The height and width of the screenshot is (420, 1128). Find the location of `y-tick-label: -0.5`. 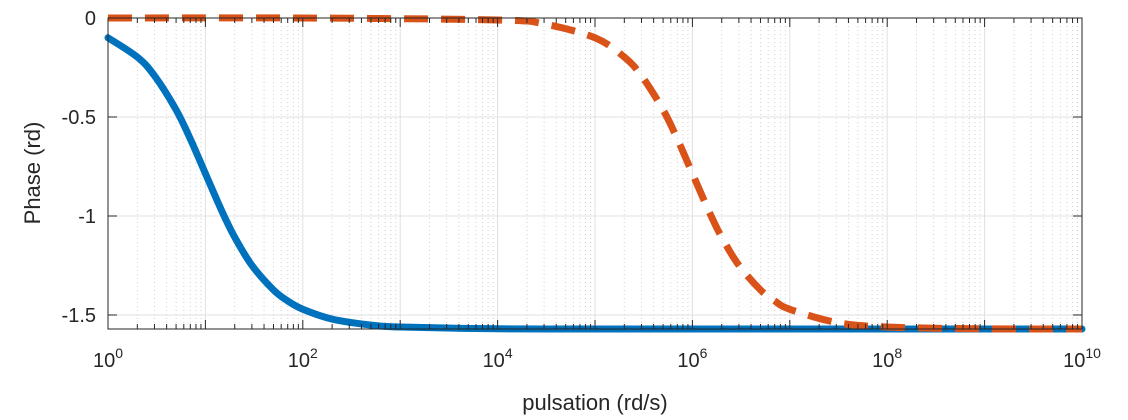

y-tick-label: -0.5 is located at coordinates (79, 118).